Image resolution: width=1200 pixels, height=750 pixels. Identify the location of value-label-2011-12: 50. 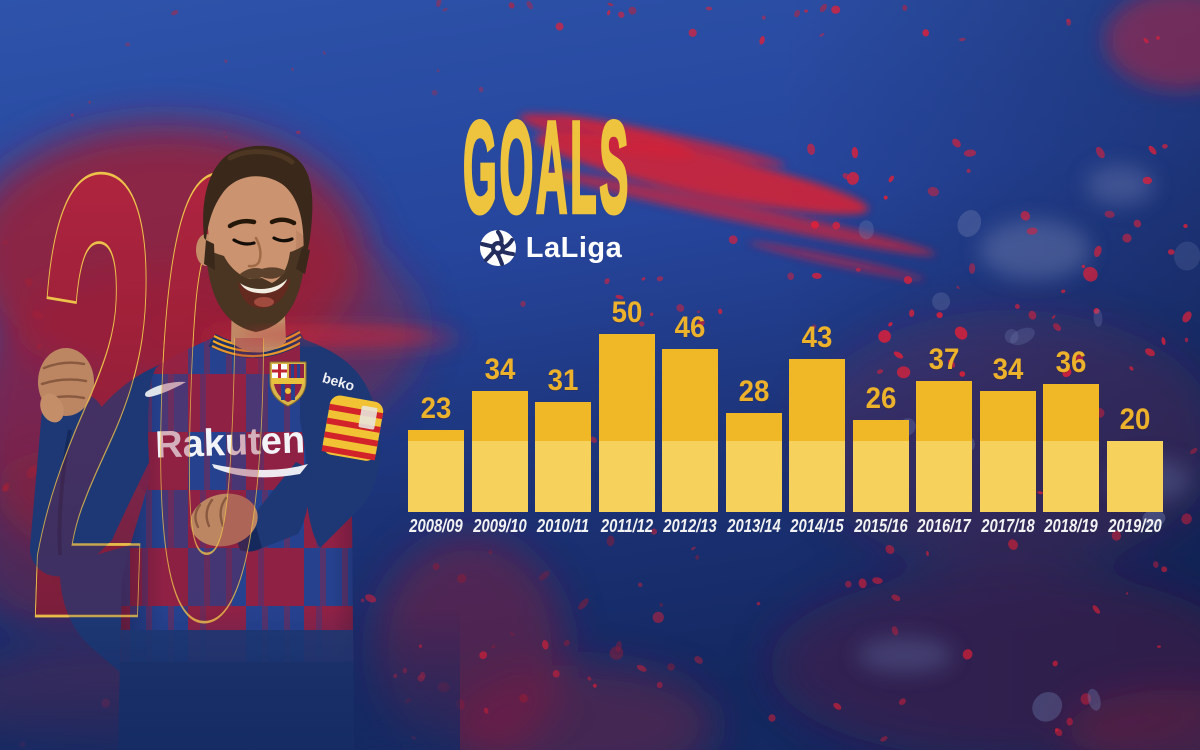
(626, 312).